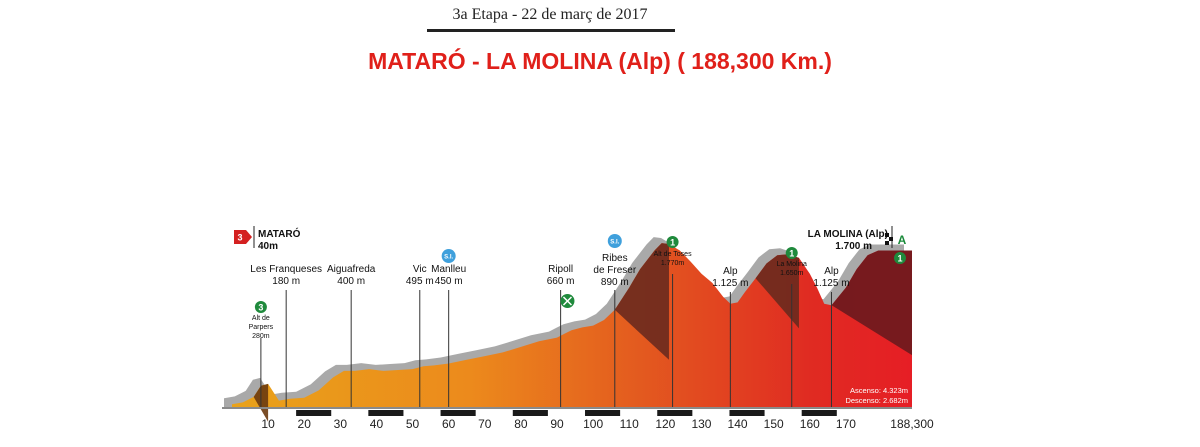  What do you see at coordinates (413, 424) in the screenshot?
I see `x-tick-label: 50` at bounding box center [413, 424].